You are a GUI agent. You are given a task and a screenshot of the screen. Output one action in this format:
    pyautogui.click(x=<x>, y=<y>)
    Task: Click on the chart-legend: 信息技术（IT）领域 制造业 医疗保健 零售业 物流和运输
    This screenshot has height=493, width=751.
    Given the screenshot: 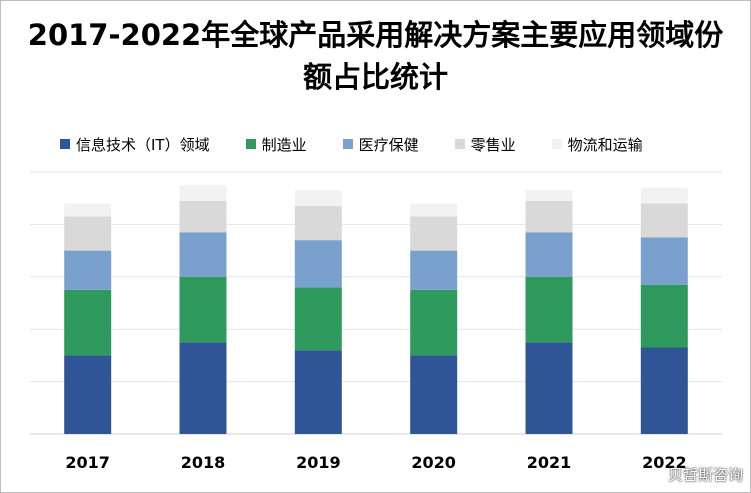 What is the action you would take?
    pyautogui.click(x=351, y=144)
    